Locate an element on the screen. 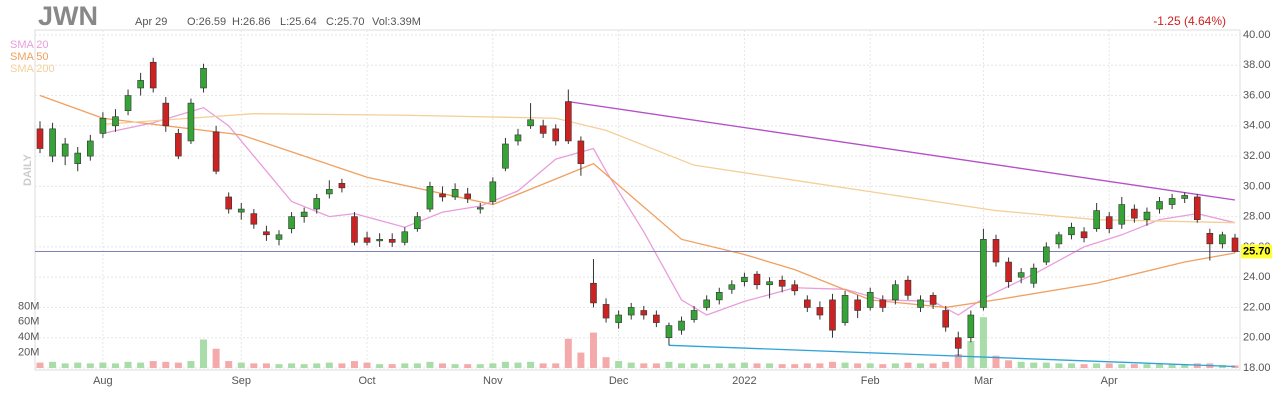 This screenshot has height=406, width=1282. y-tick-label: 34.00 is located at coordinates (1257, 126).